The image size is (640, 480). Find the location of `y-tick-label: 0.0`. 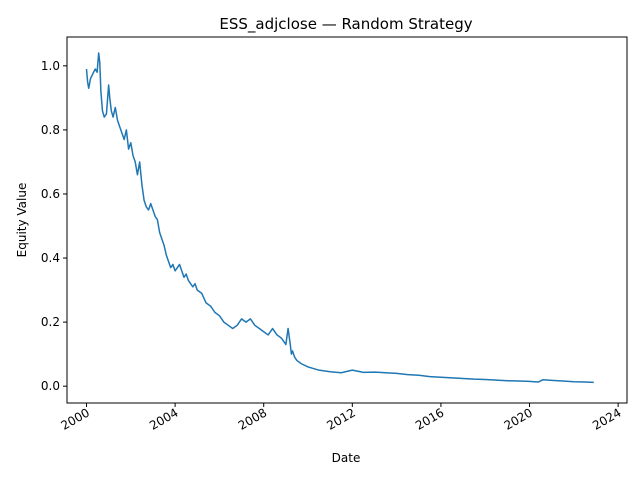

y-tick-label: 0.0 is located at coordinates (50, 386).